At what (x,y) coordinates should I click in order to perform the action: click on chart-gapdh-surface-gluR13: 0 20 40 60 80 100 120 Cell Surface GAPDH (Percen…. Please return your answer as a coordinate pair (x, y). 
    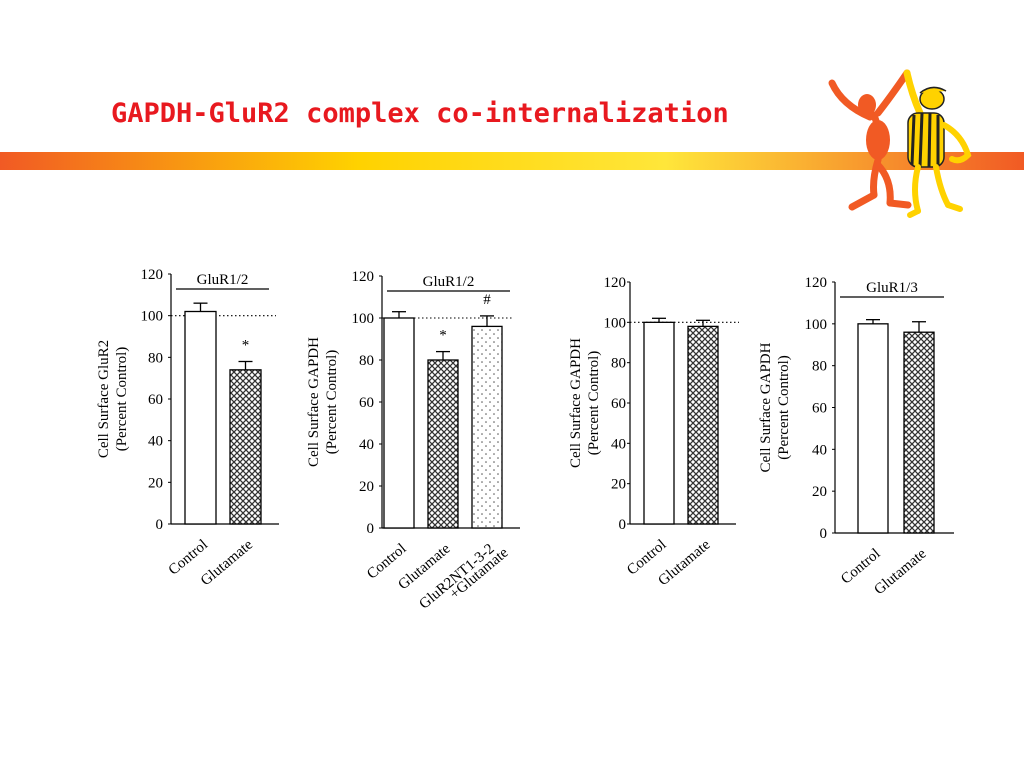
    Looking at the image, I should click on (856, 436).